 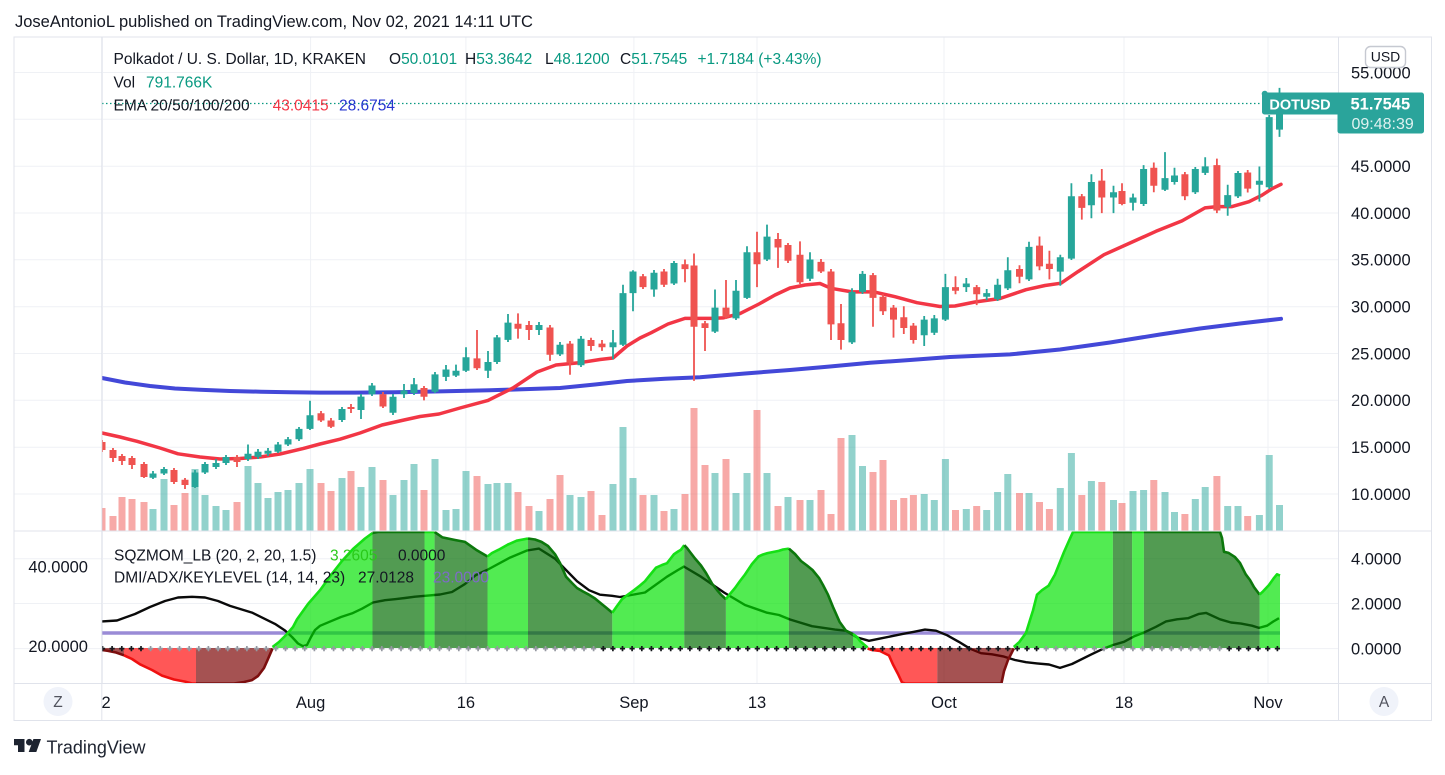 What do you see at coordinates (1381, 73) in the screenshot?
I see `svg-text: 55.0000` at bounding box center [1381, 73].